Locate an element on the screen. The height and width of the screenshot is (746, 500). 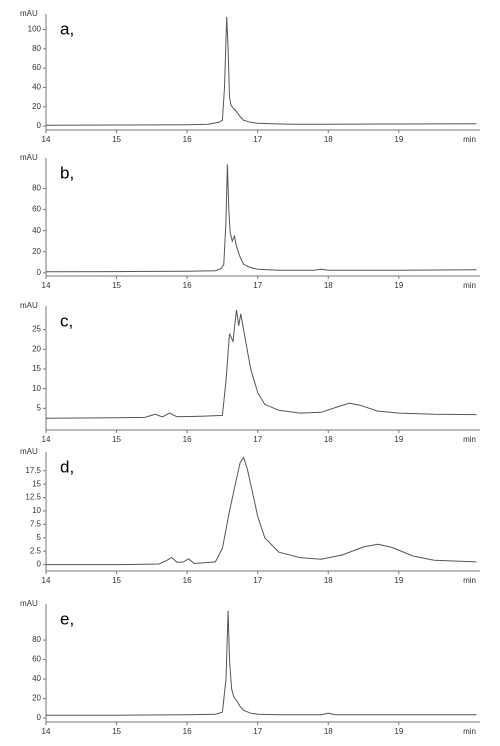
panel-title: a, is located at coordinates (67, 28).